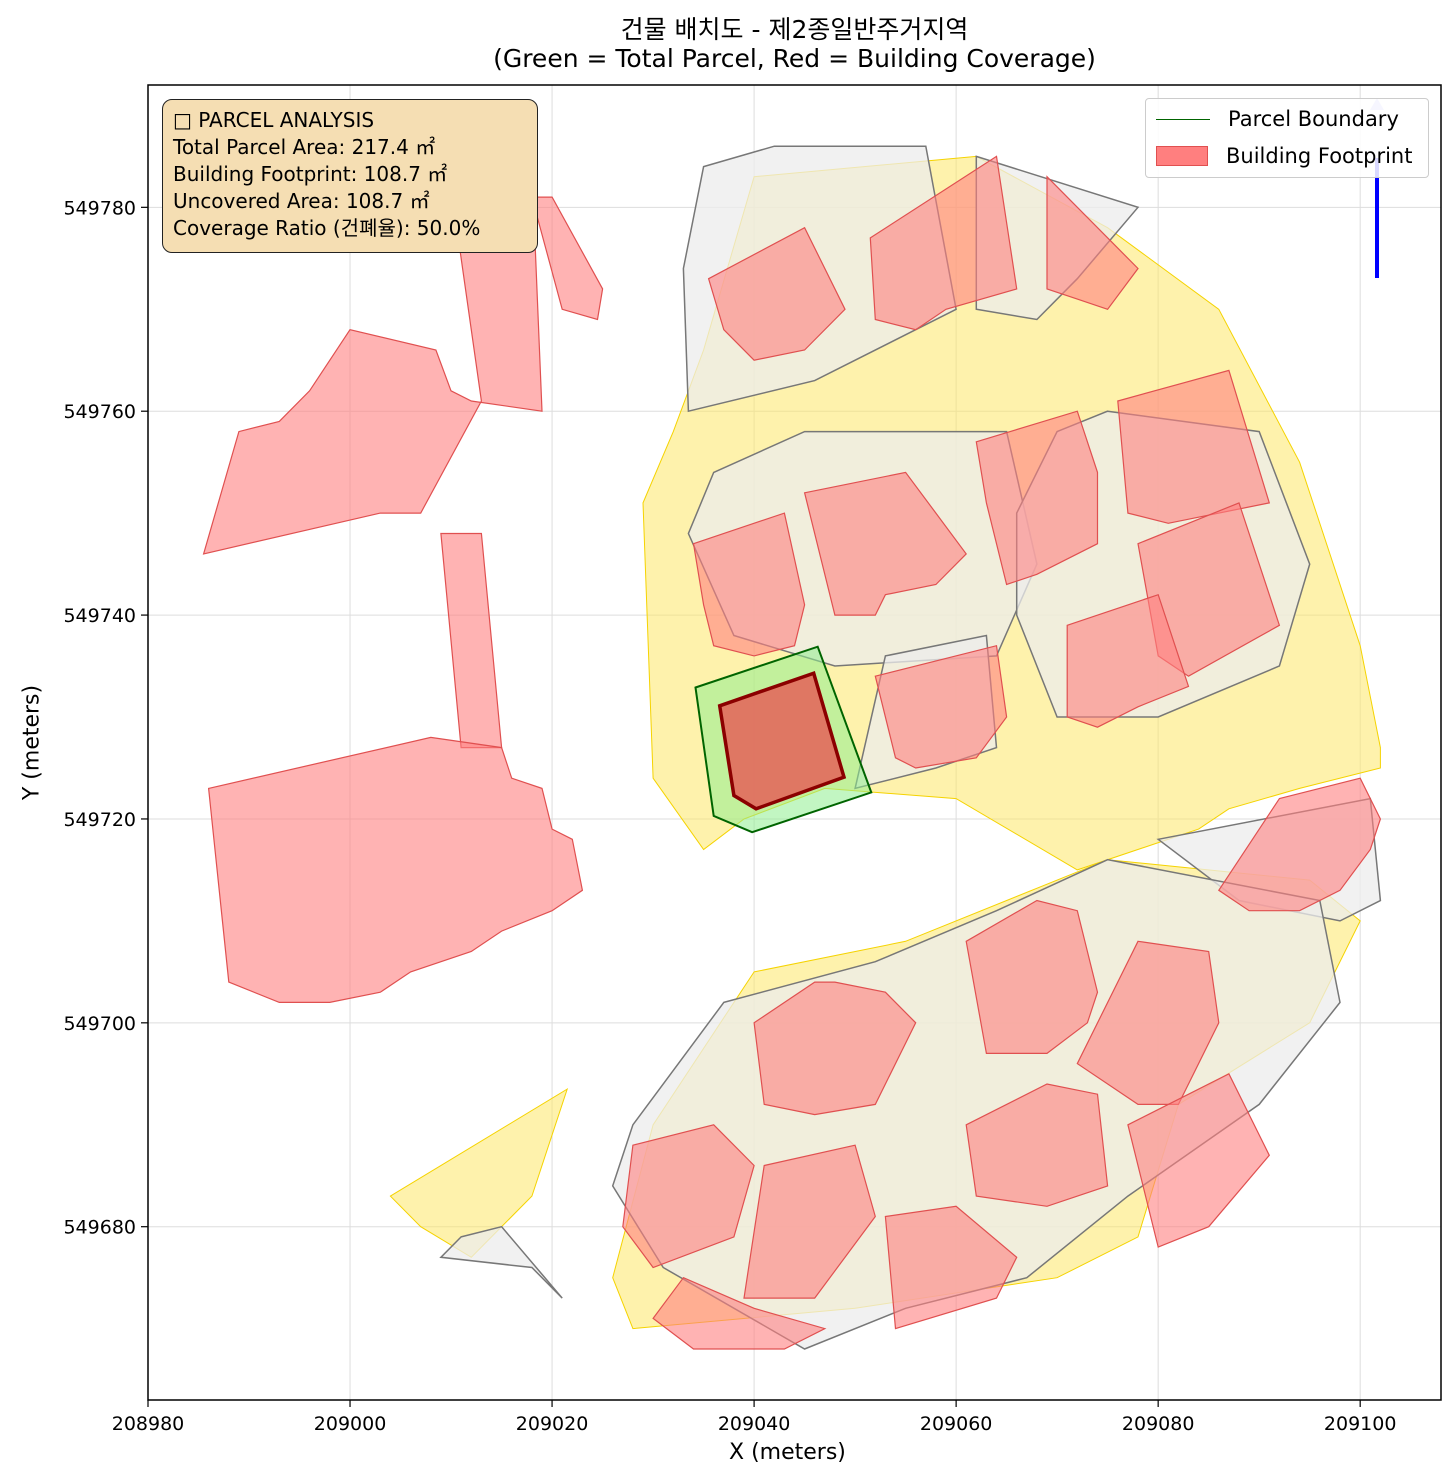  Describe the element at coordinates (1319, 156) in the screenshot. I see `legend-label: Building Footprint` at that location.